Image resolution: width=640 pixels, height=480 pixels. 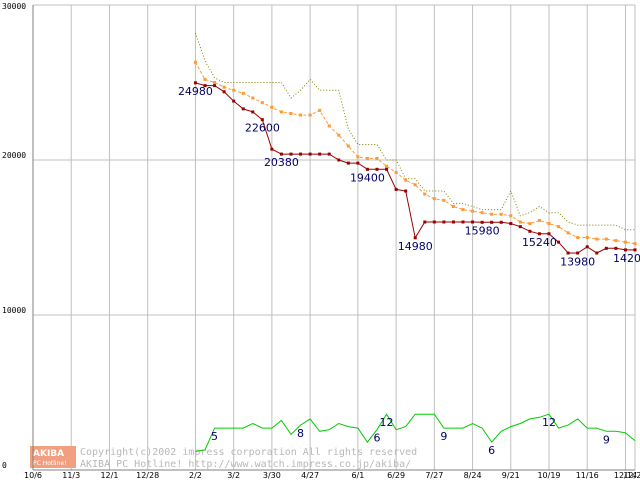 I want to click on data-label: 24980, so click(x=195, y=91).